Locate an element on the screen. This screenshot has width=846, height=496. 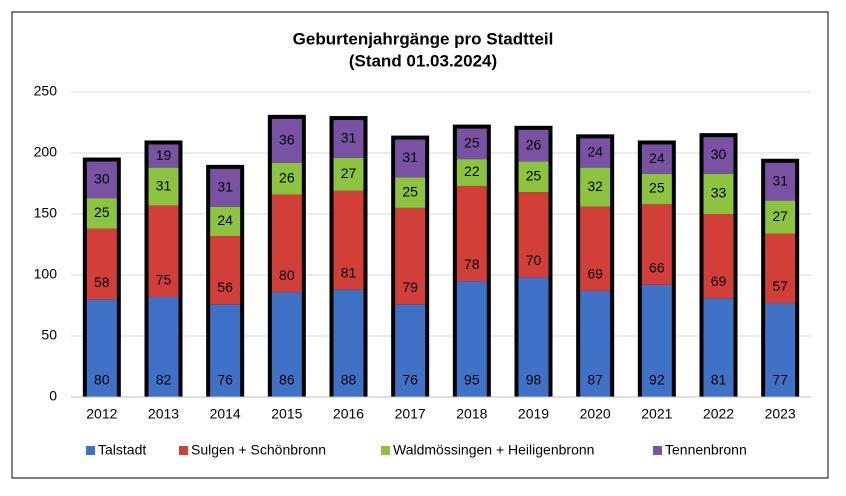
data-label: 56 is located at coordinates (225, 287).